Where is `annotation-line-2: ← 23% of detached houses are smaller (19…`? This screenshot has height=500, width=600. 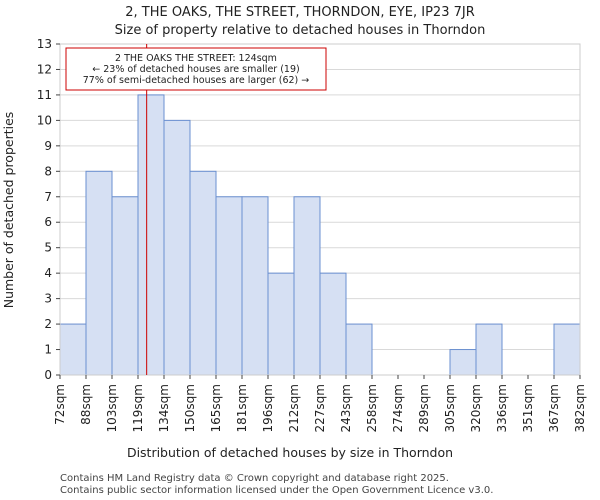
annotation-line-2: ← 23% of detached houses are smaller (19… is located at coordinates (195, 69).